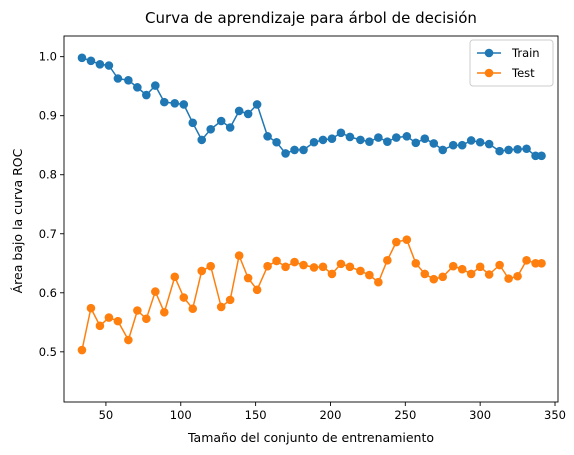 Image resolution: width=574 pixels, height=455 pixels. Describe the element at coordinates (48, 352) in the screenshot. I see `y-tick-label: 0.5` at that location.